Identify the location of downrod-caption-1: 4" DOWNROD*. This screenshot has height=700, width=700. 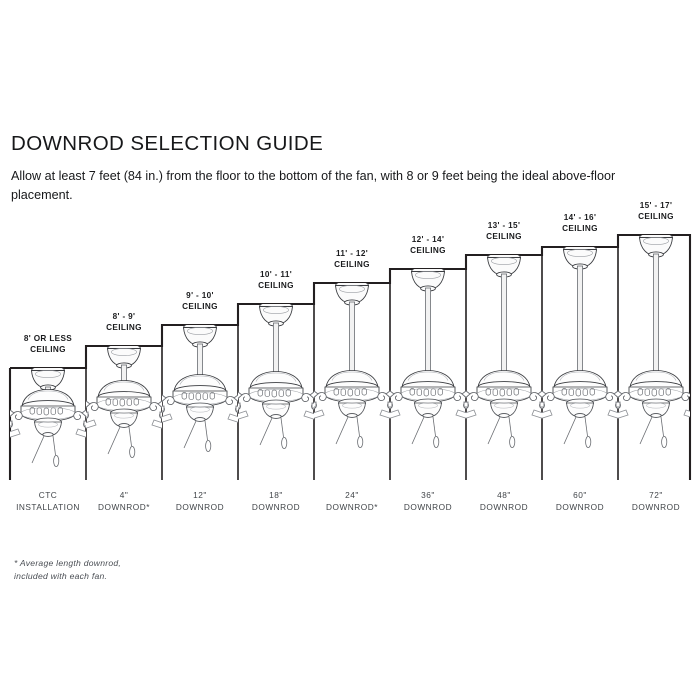
(124, 501).